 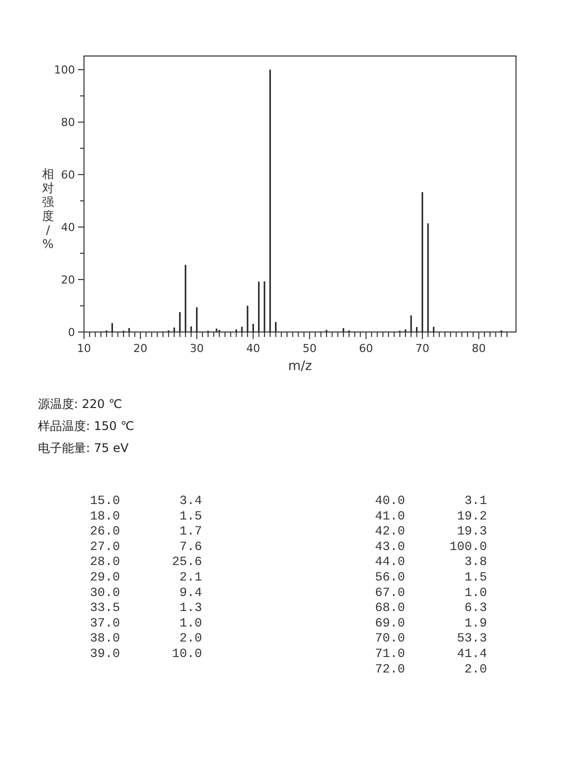 I want to click on y-tick-label: 0, so click(x=71, y=332).